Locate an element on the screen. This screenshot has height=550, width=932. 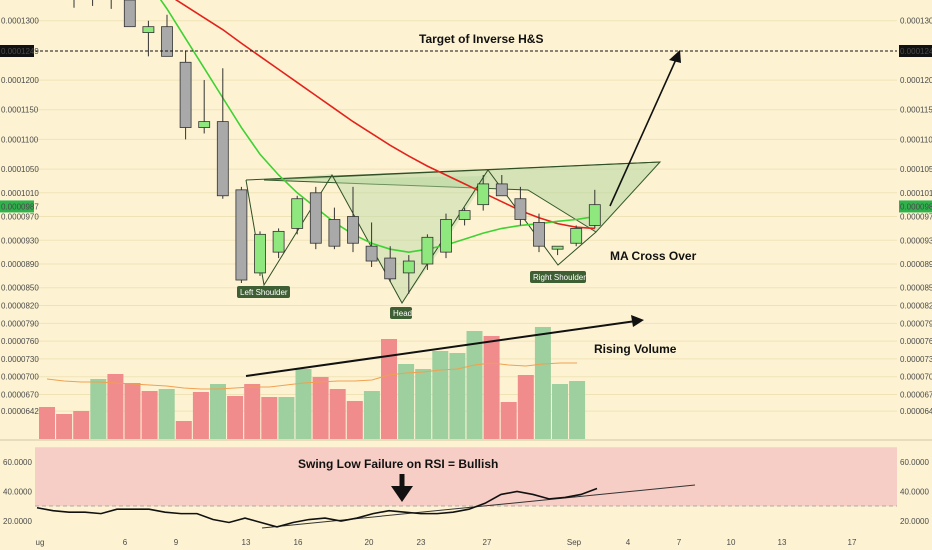
time-tick-label: 27 is located at coordinates (487, 542).